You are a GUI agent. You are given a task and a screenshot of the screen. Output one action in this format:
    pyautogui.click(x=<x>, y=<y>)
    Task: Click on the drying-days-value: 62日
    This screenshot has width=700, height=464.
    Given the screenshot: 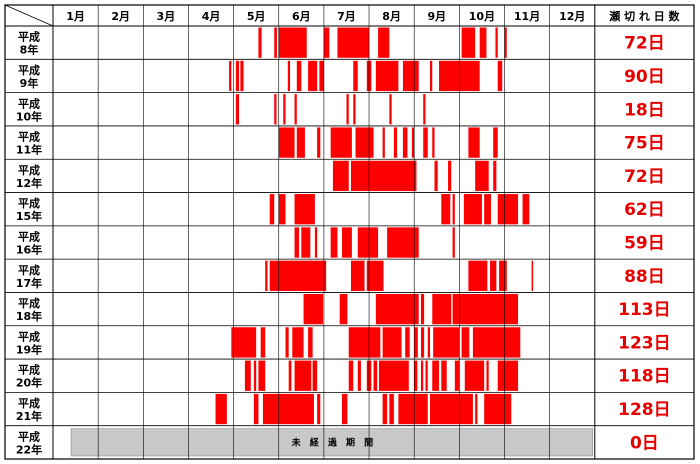 What is the action you would take?
    pyautogui.click(x=644, y=210)
    